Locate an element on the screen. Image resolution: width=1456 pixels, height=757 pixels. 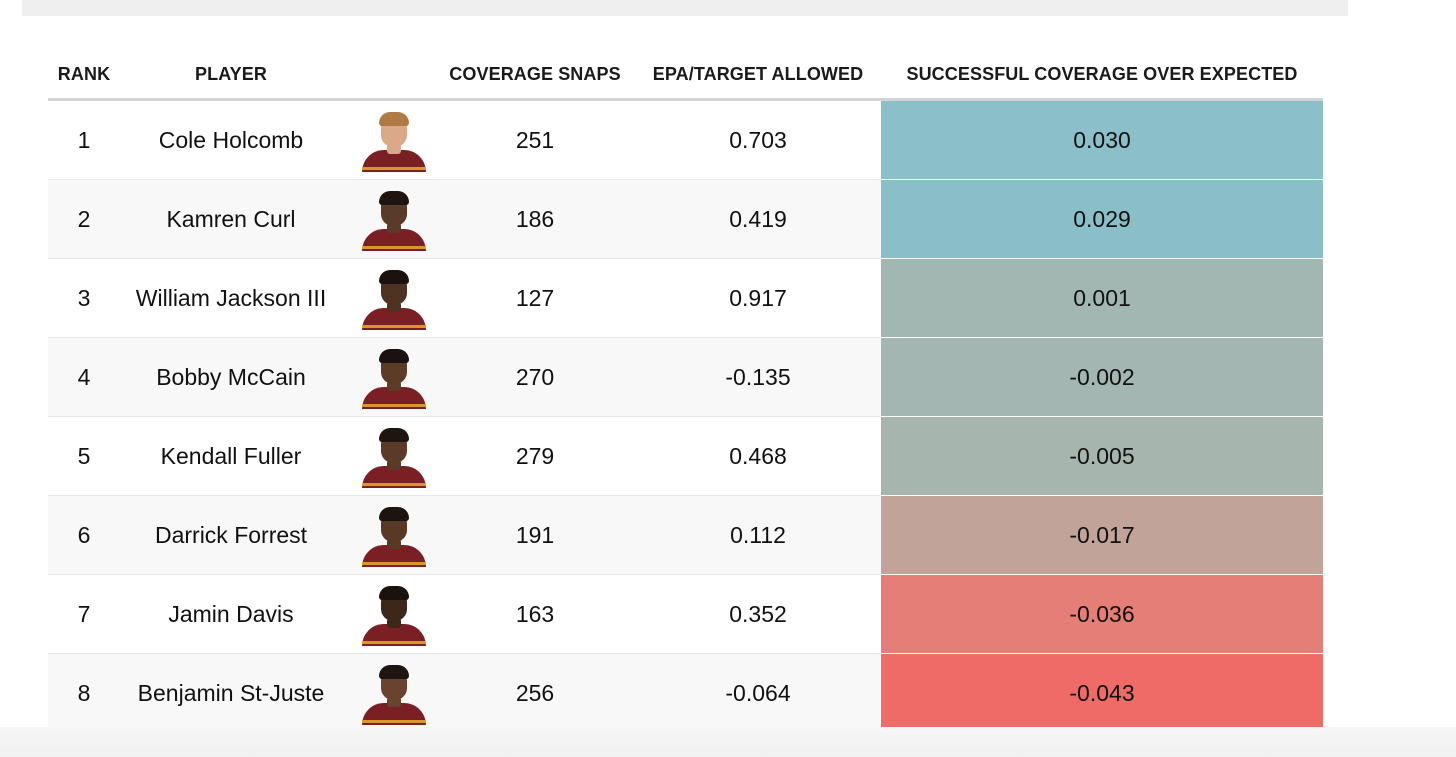
success-cell: -0.043 is located at coordinates (1102, 693).